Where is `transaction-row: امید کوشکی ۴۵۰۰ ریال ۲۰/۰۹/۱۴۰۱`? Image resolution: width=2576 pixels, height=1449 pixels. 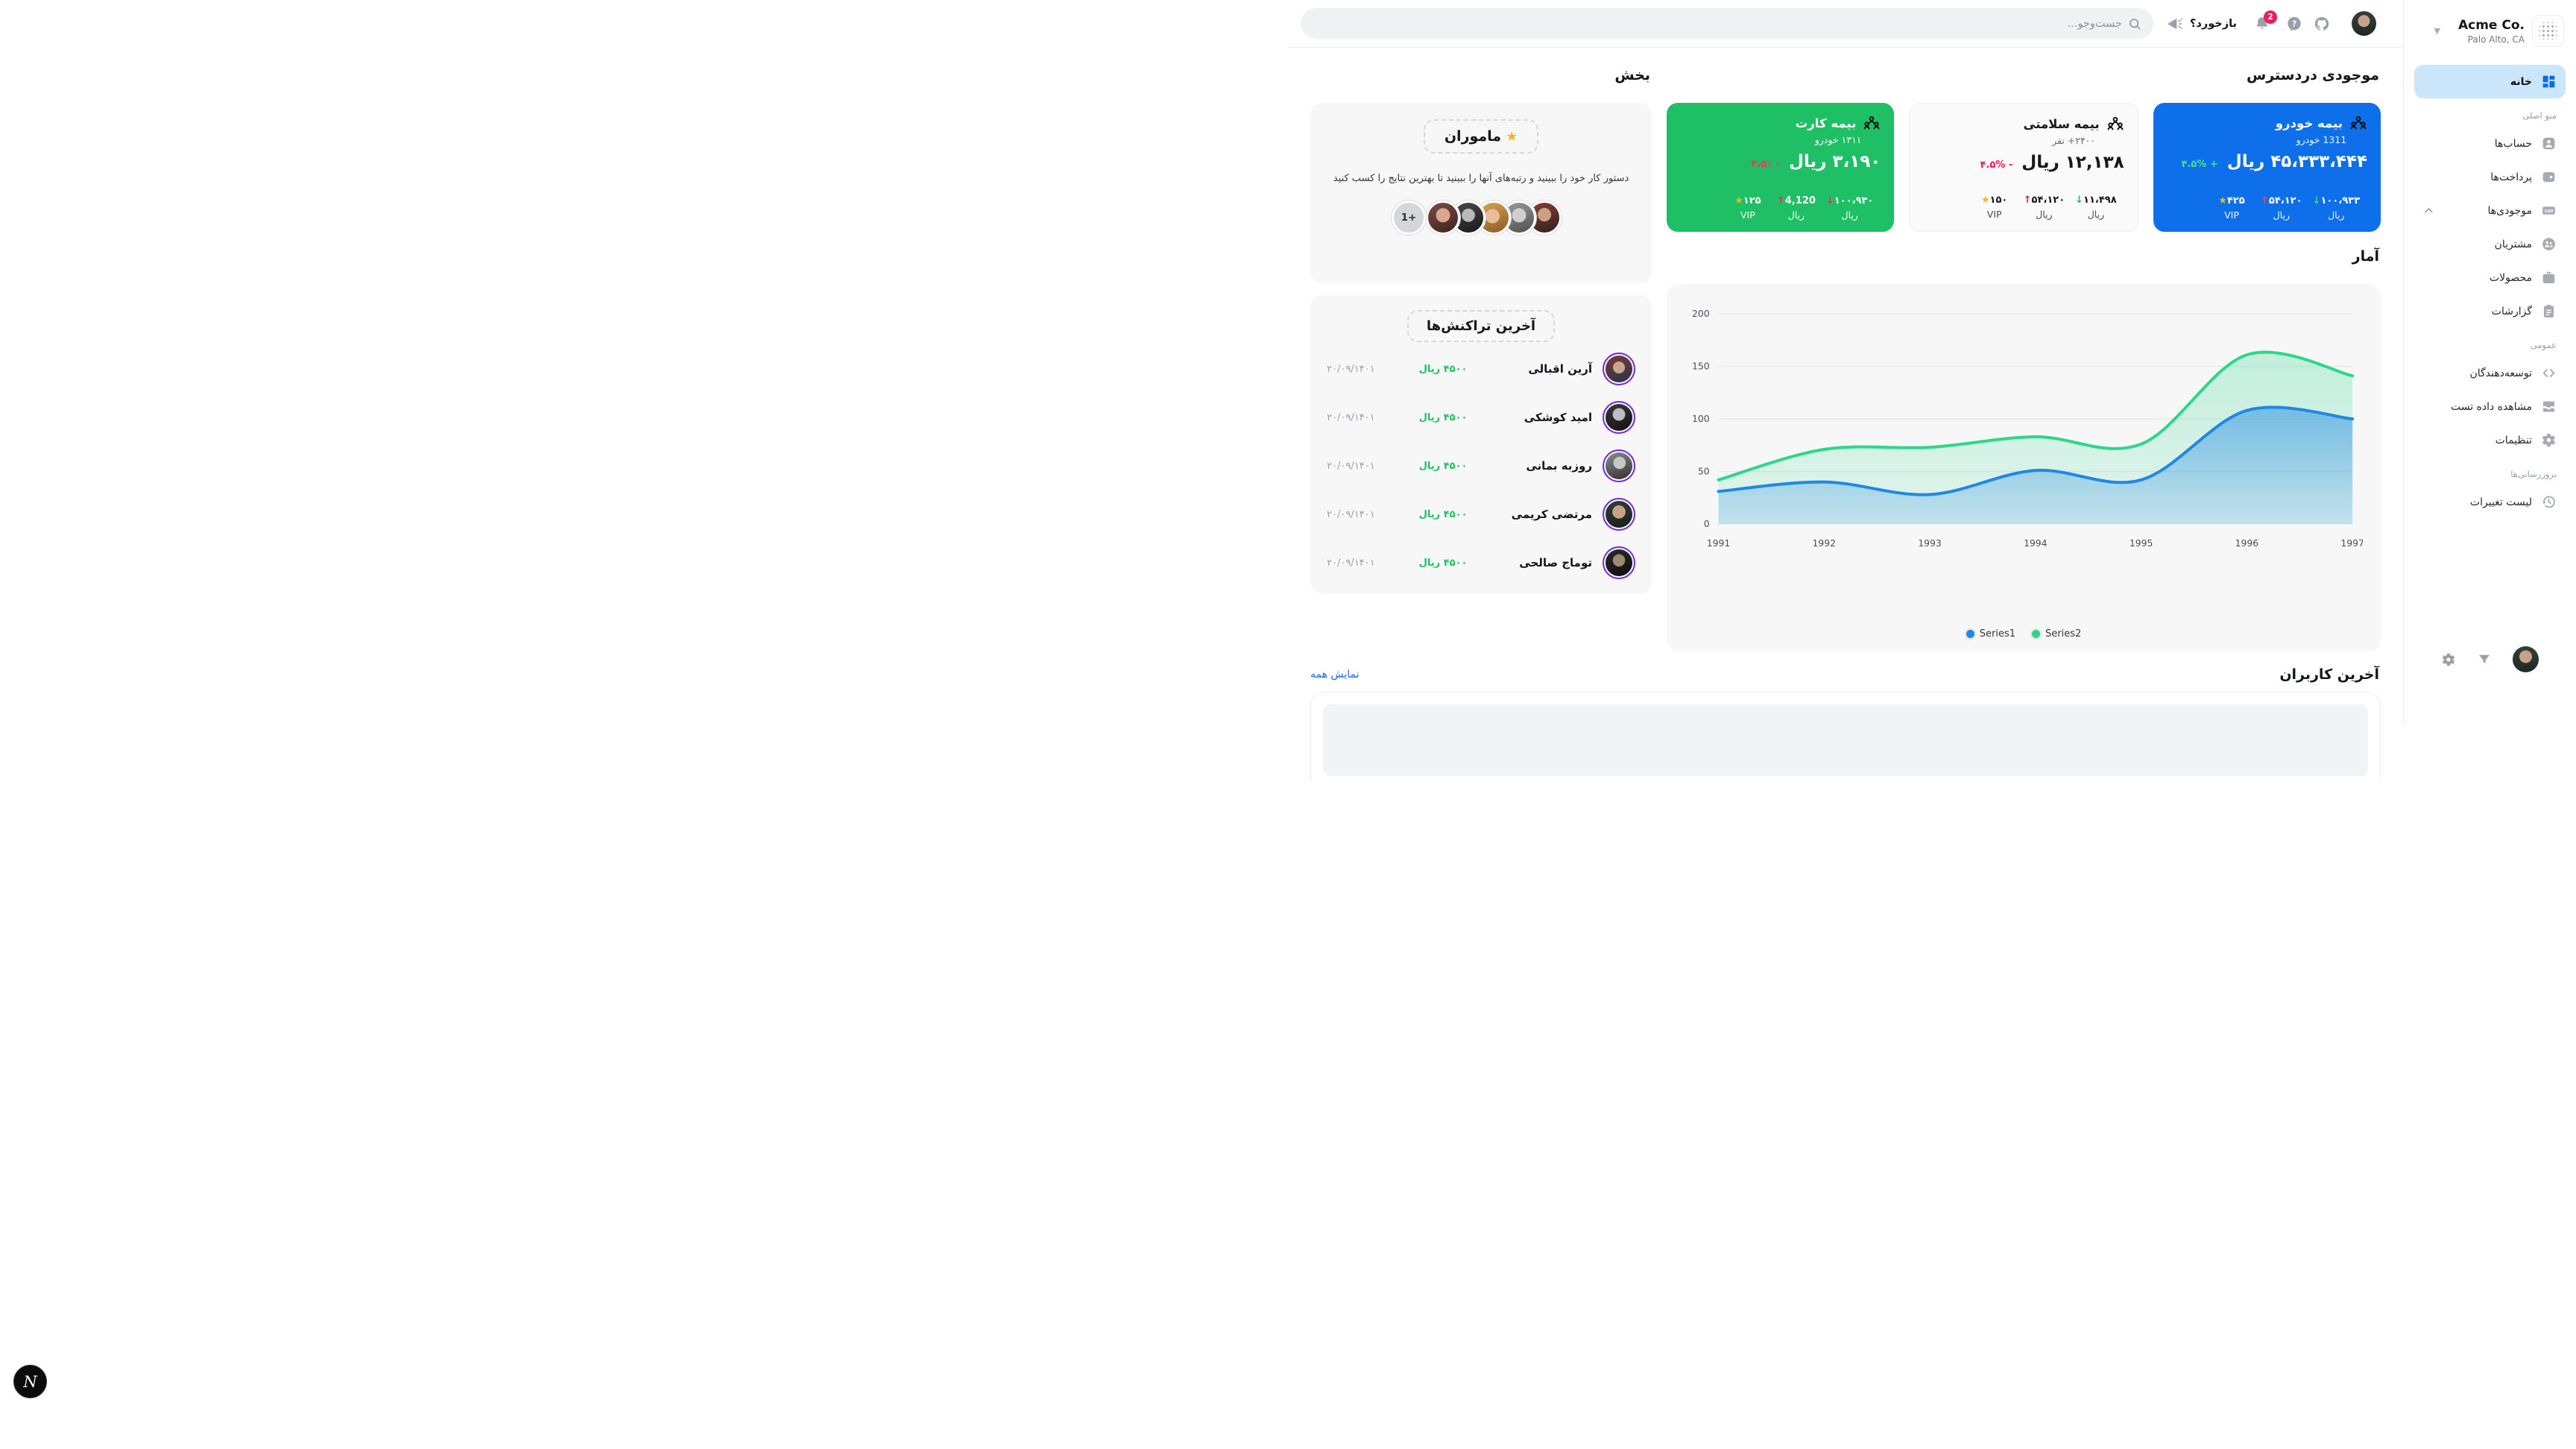 transaction-row: امید کوشکی ۴۵۰۰ ریال ۲۰/۰۹/۱۴۰۱ is located at coordinates (1481, 418).